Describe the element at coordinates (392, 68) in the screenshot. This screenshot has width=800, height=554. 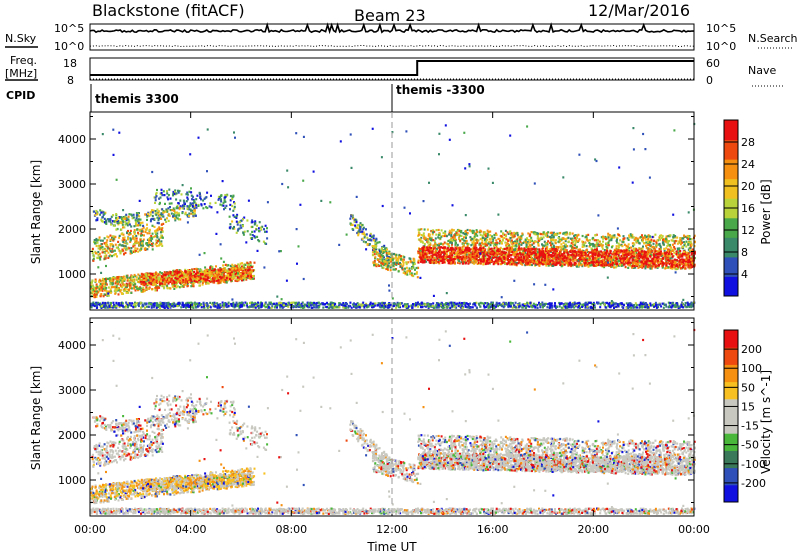
I see `frequency-trace` at that location.